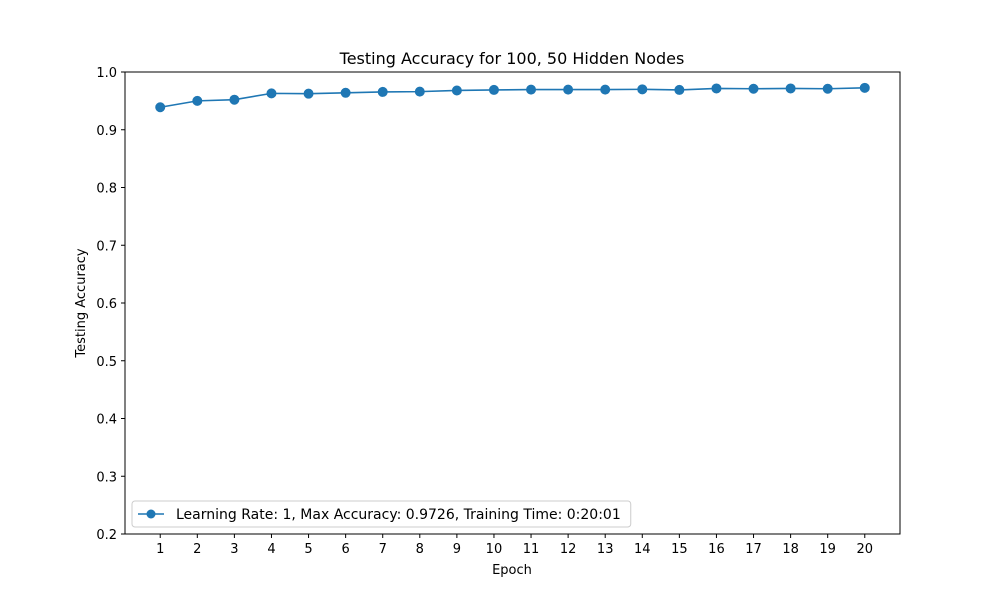 Image resolution: width=1000 pixels, height=605 pixels. What do you see at coordinates (106, 535) in the screenshot?
I see `y-tick-label: 0.2` at bounding box center [106, 535].